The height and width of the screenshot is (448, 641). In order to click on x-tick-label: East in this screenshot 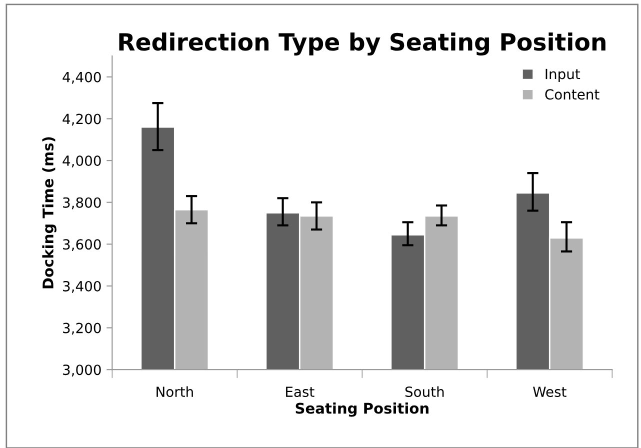, I will do `click(300, 392)`.